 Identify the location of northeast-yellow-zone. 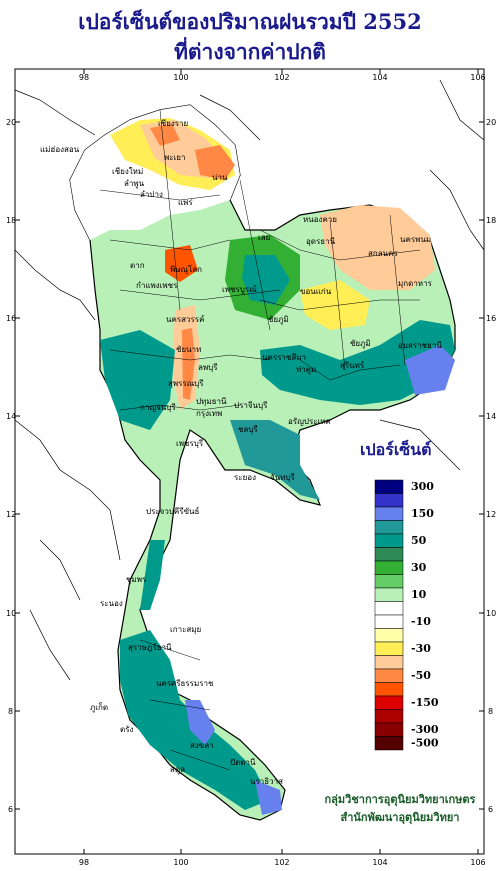
(335, 305).